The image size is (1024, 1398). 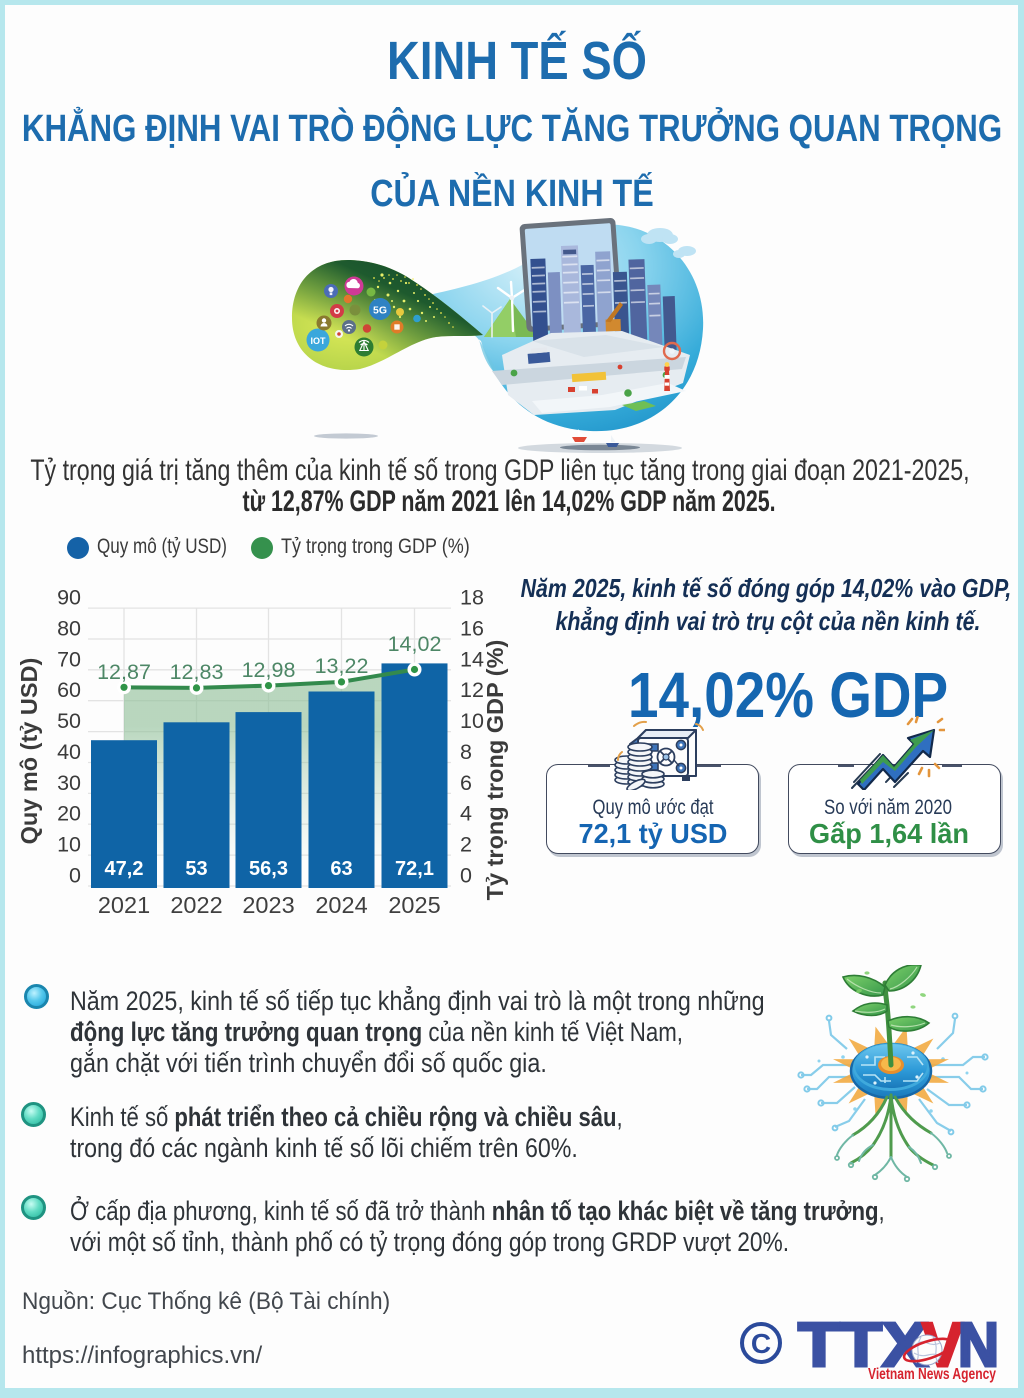 What do you see at coordinates (319, 341) in the screenshot?
I see `svg-text: IOT` at bounding box center [319, 341].